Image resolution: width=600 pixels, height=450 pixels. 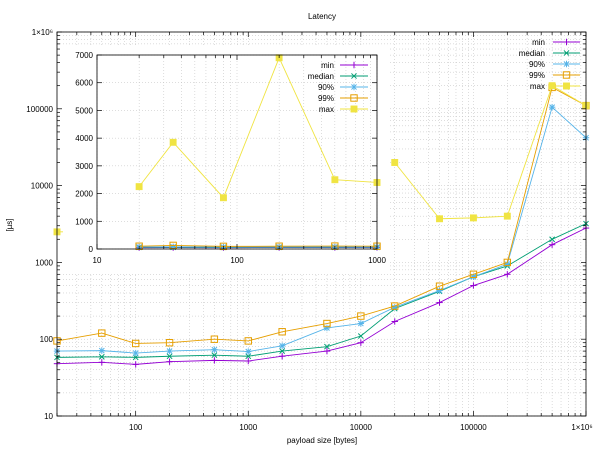 I want to click on inset-x-tick-label: 100, so click(x=237, y=260).